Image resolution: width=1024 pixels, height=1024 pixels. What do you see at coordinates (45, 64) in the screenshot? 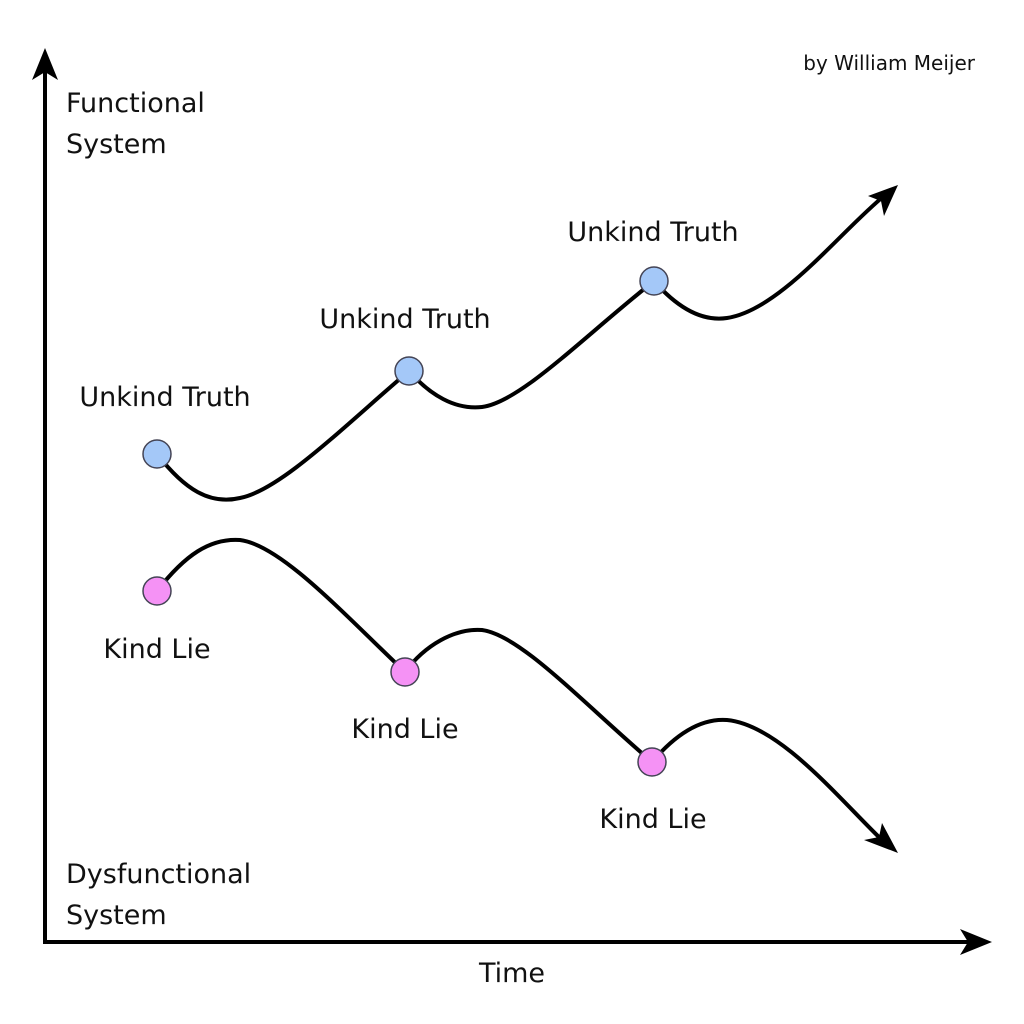
I see `y-axis-arrow-icon` at bounding box center [45, 64].